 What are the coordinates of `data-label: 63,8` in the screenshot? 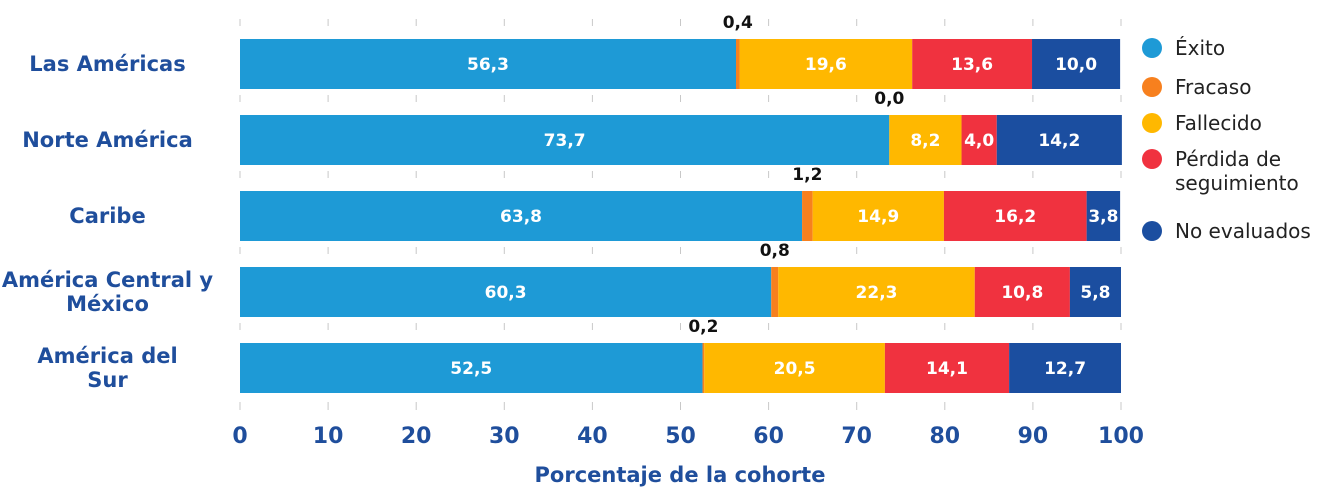 It's located at (521, 217).